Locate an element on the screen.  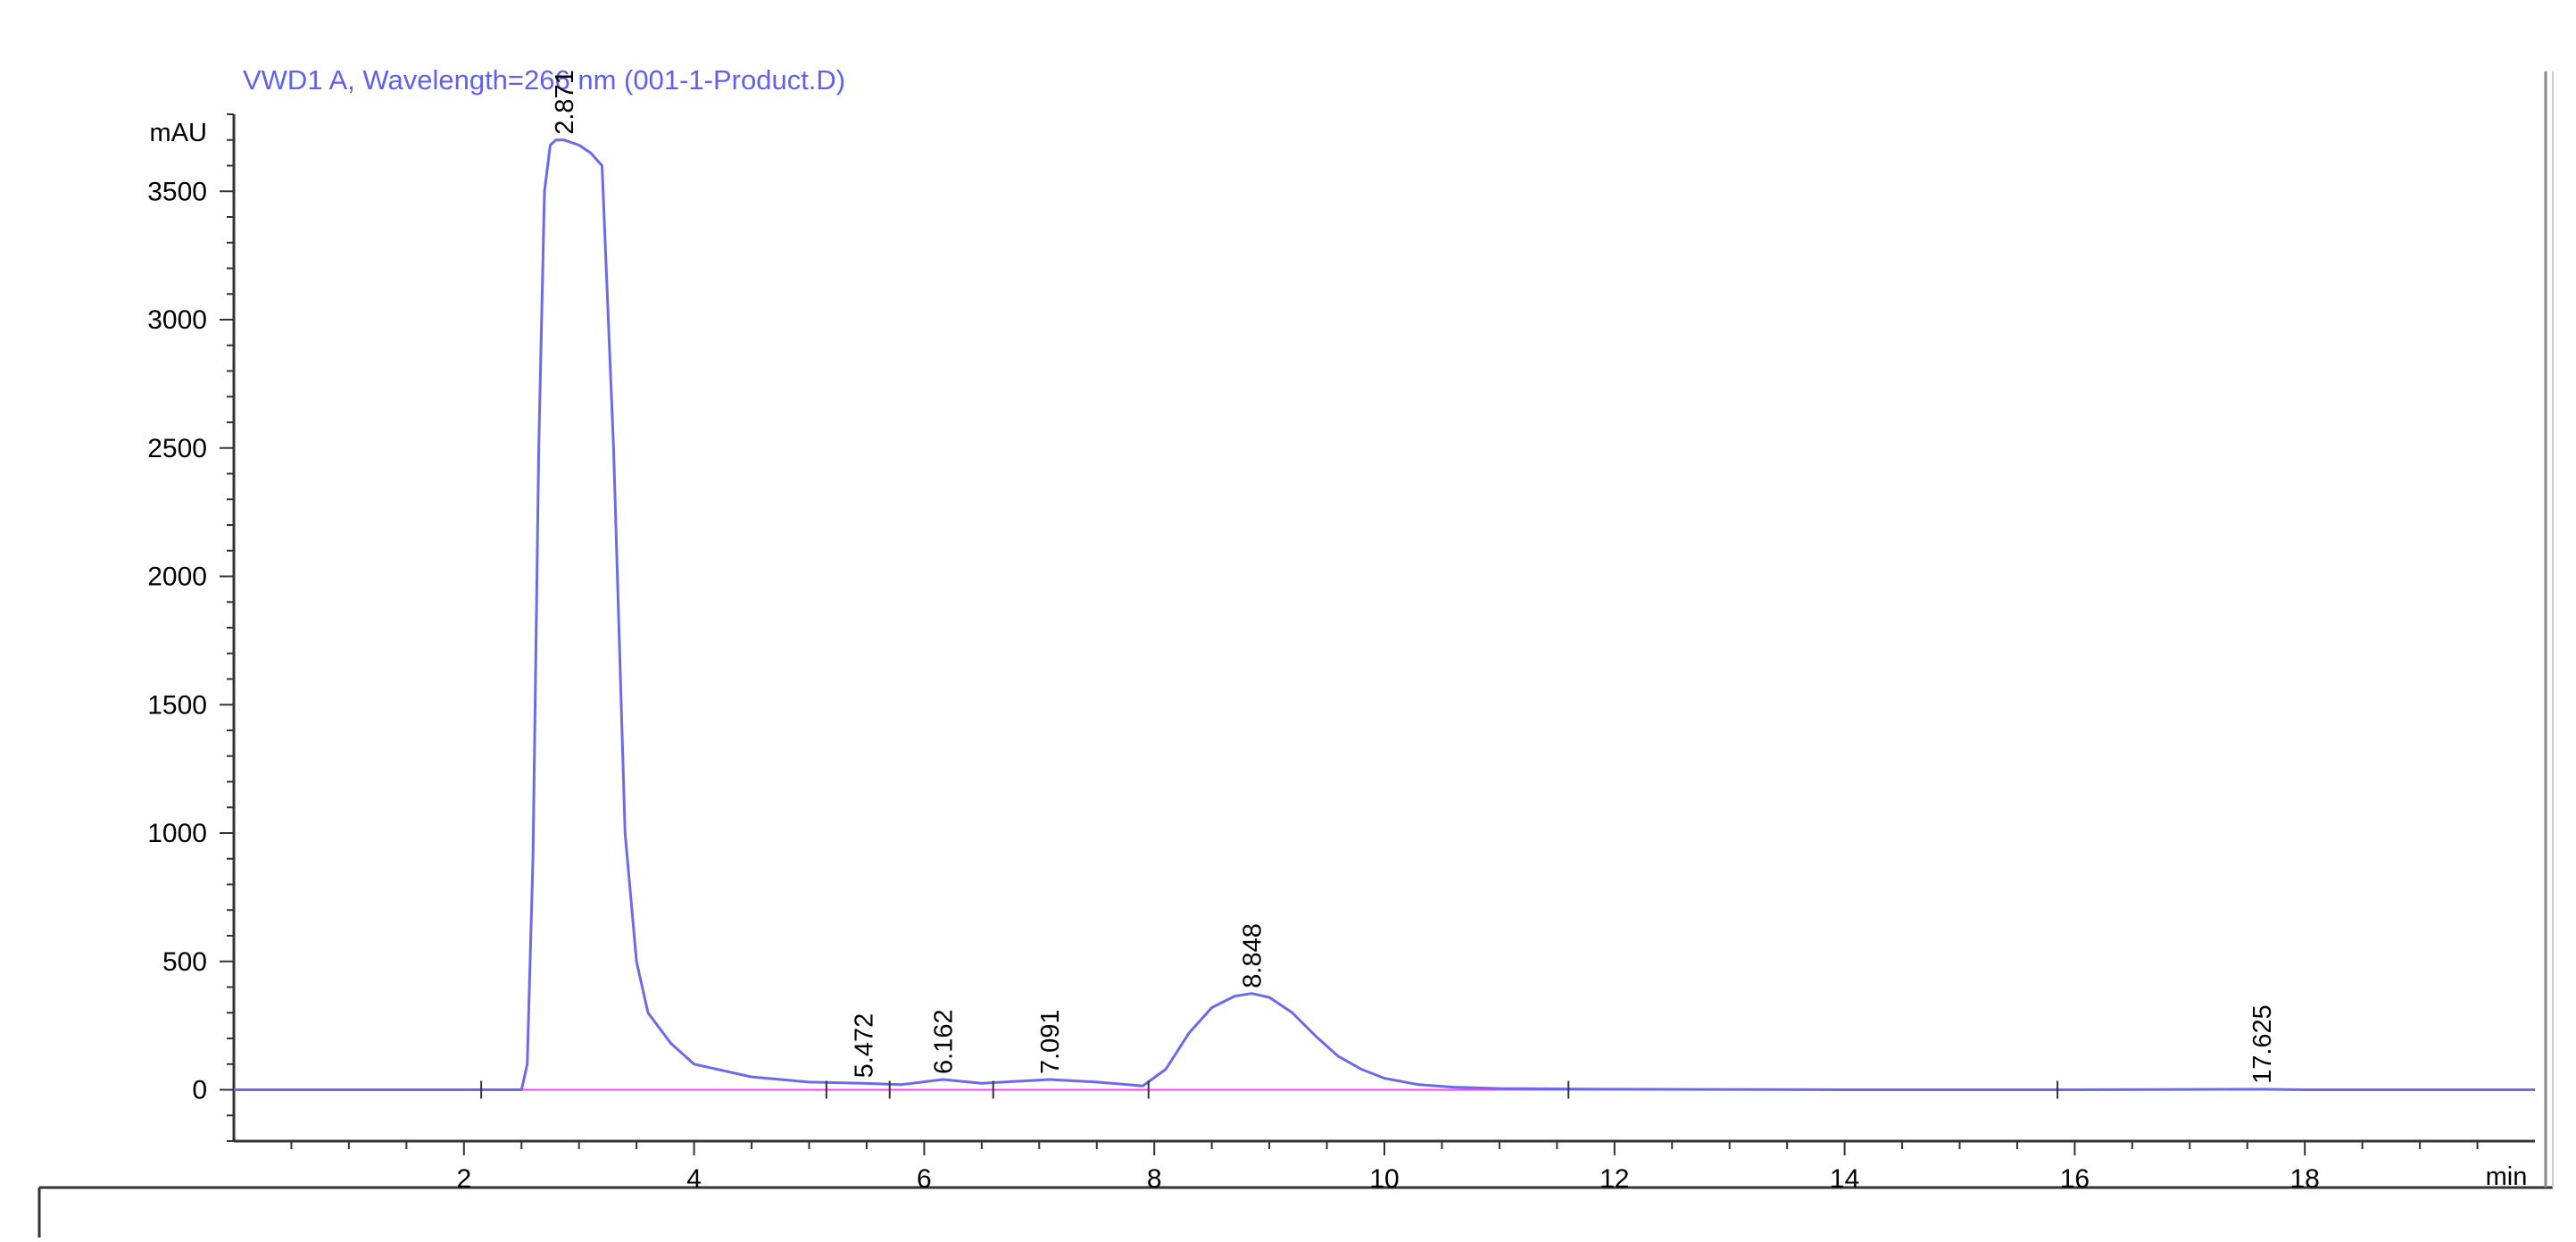
y-tick-label: 500 is located at coordinates (184, 962).